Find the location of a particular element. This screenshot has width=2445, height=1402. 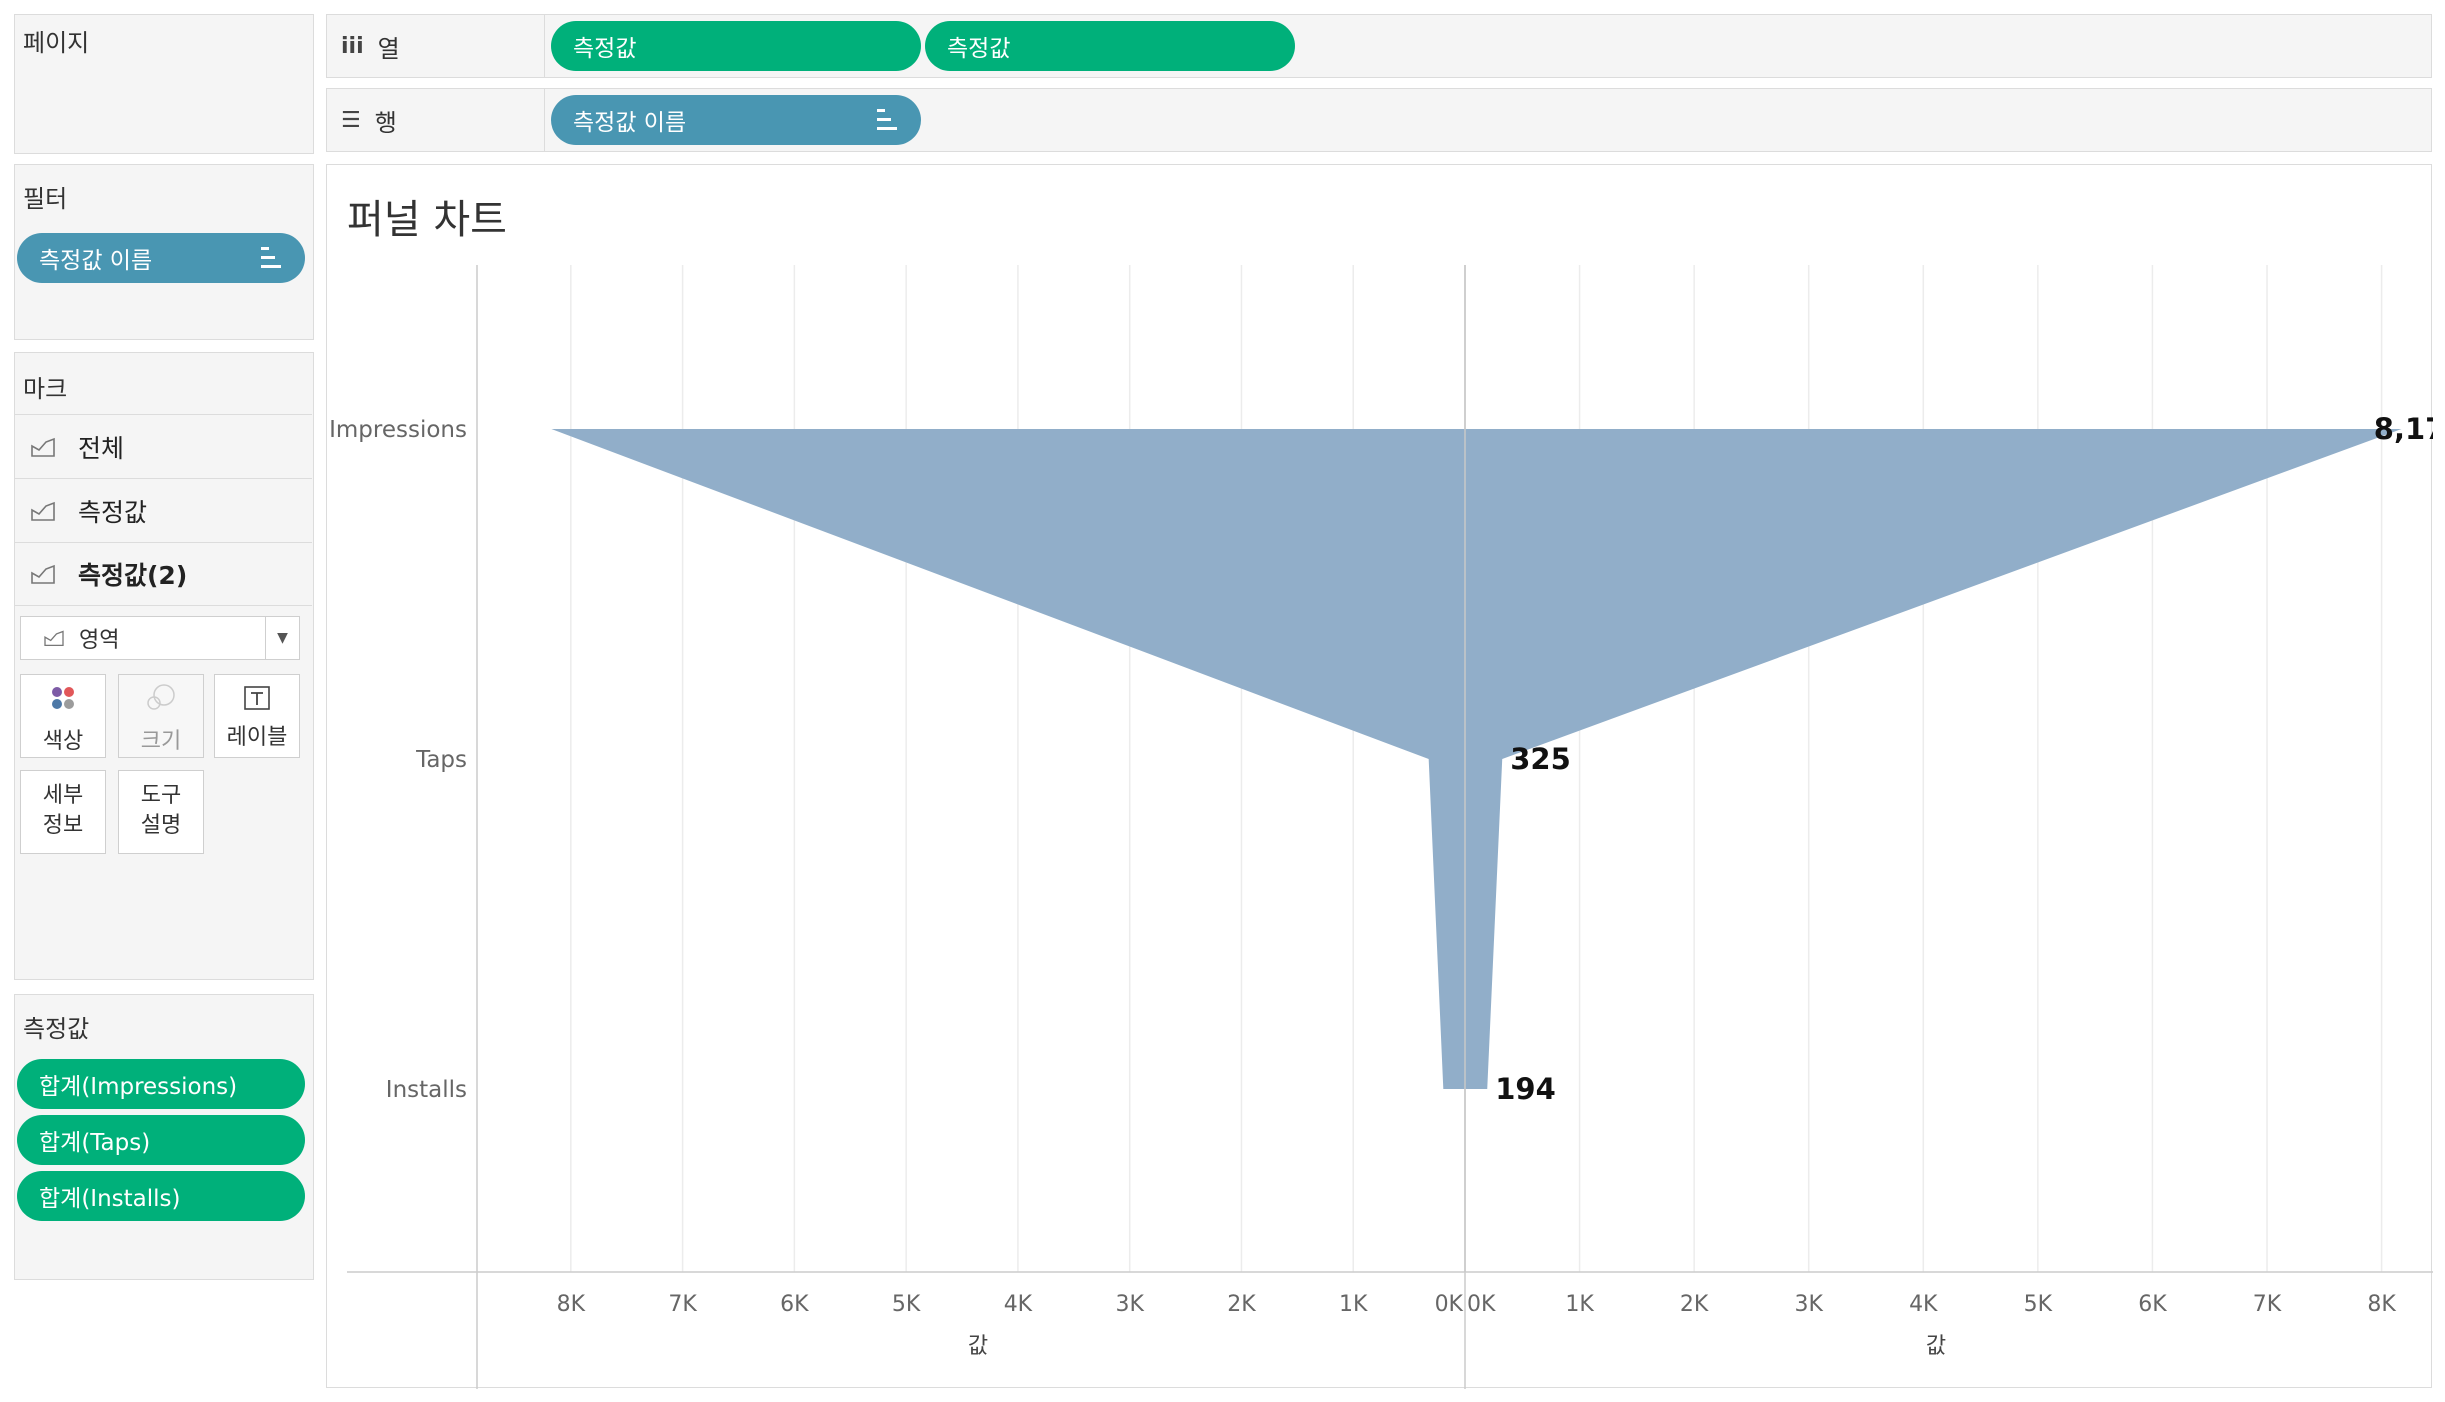

left-axis-tick-label: 8K is located at coordinates (571, 1304).